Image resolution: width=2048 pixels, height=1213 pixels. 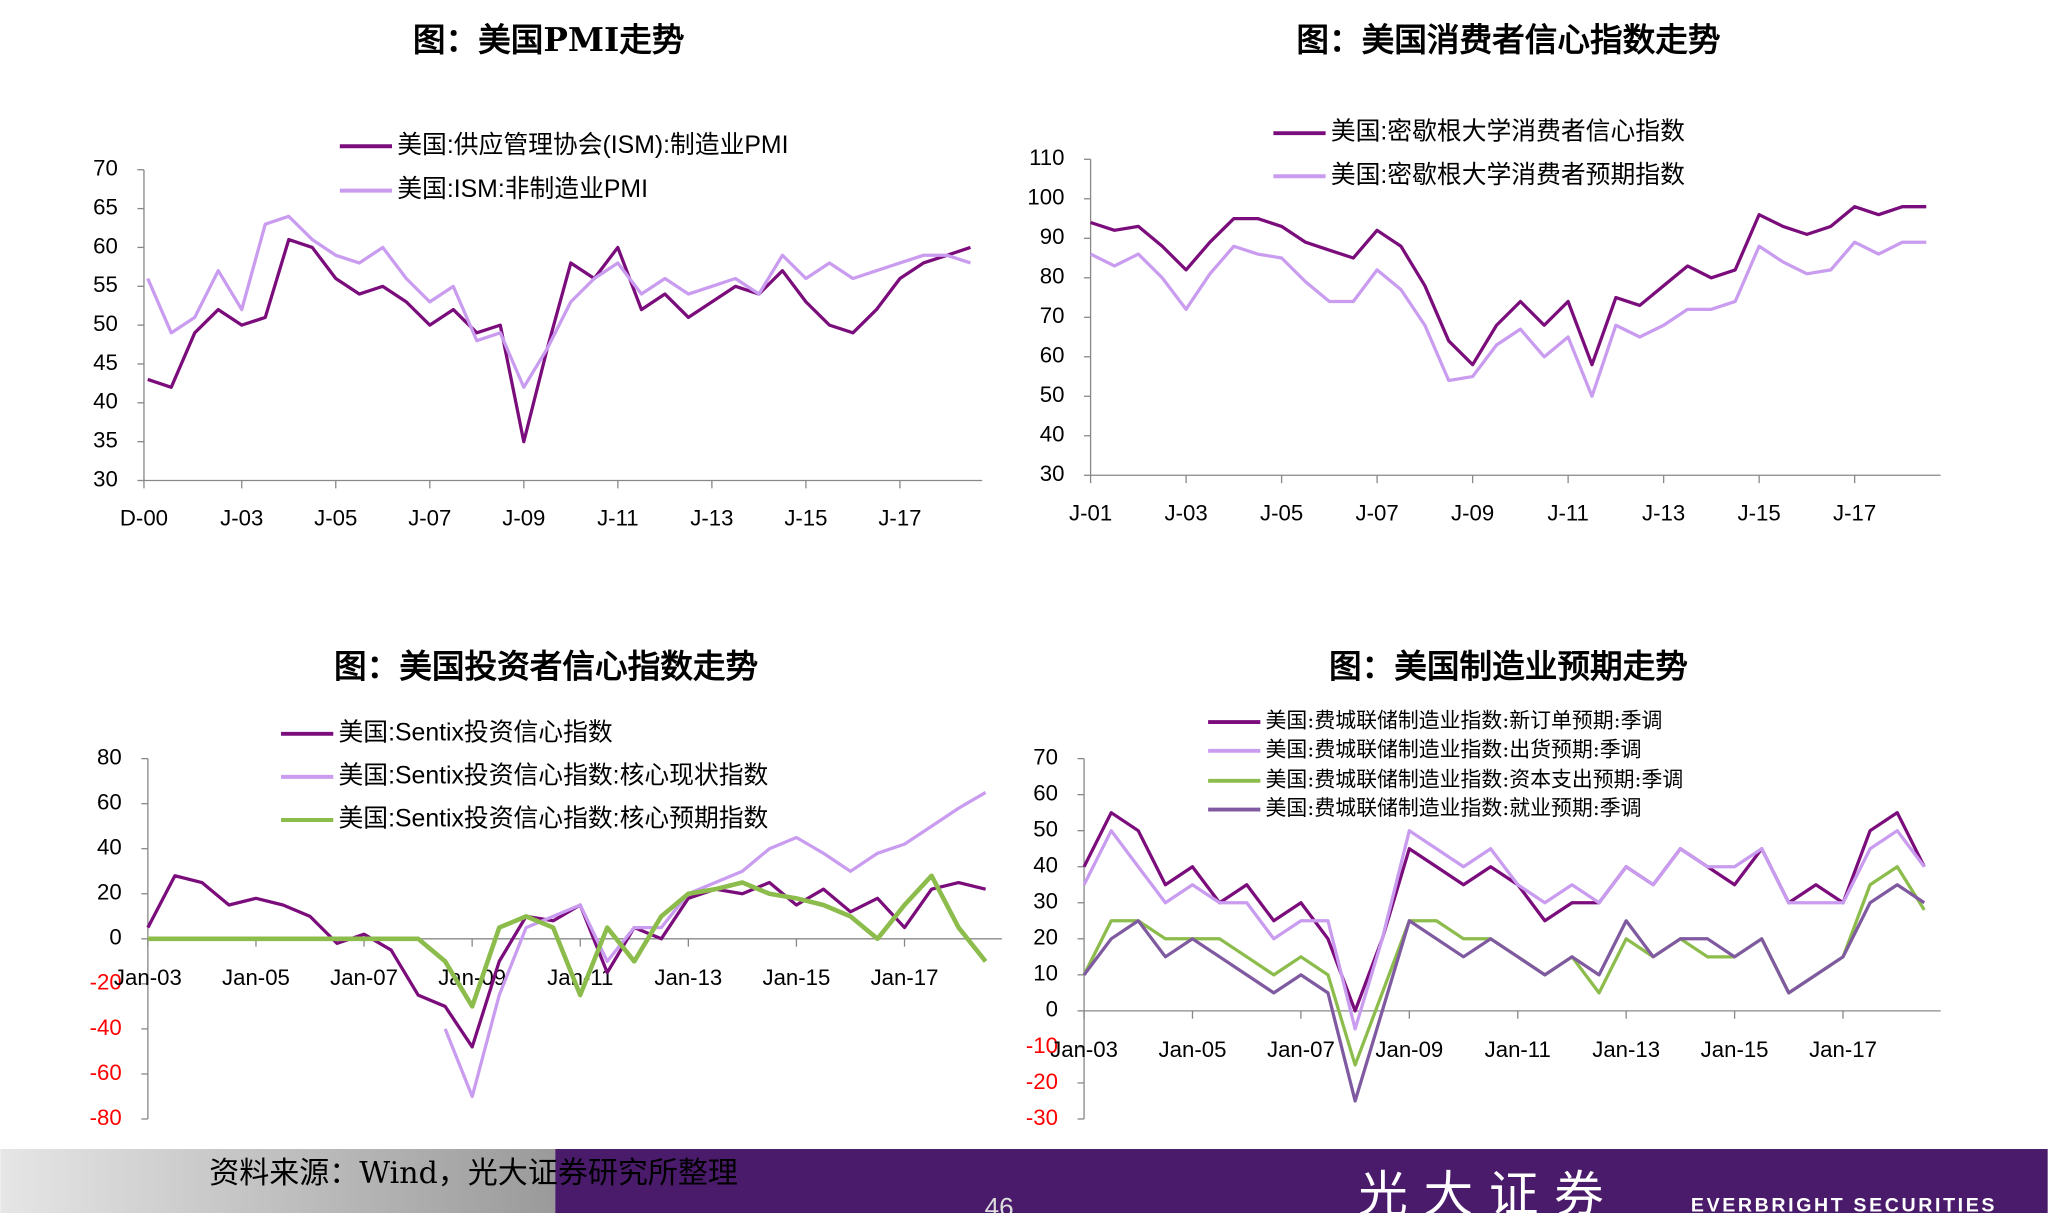 What do you see at coordinates (476, 732) in the screenshot?
I see `legend-label: 美国:Sentix投资信心指数` at bounding box center [476, 732].